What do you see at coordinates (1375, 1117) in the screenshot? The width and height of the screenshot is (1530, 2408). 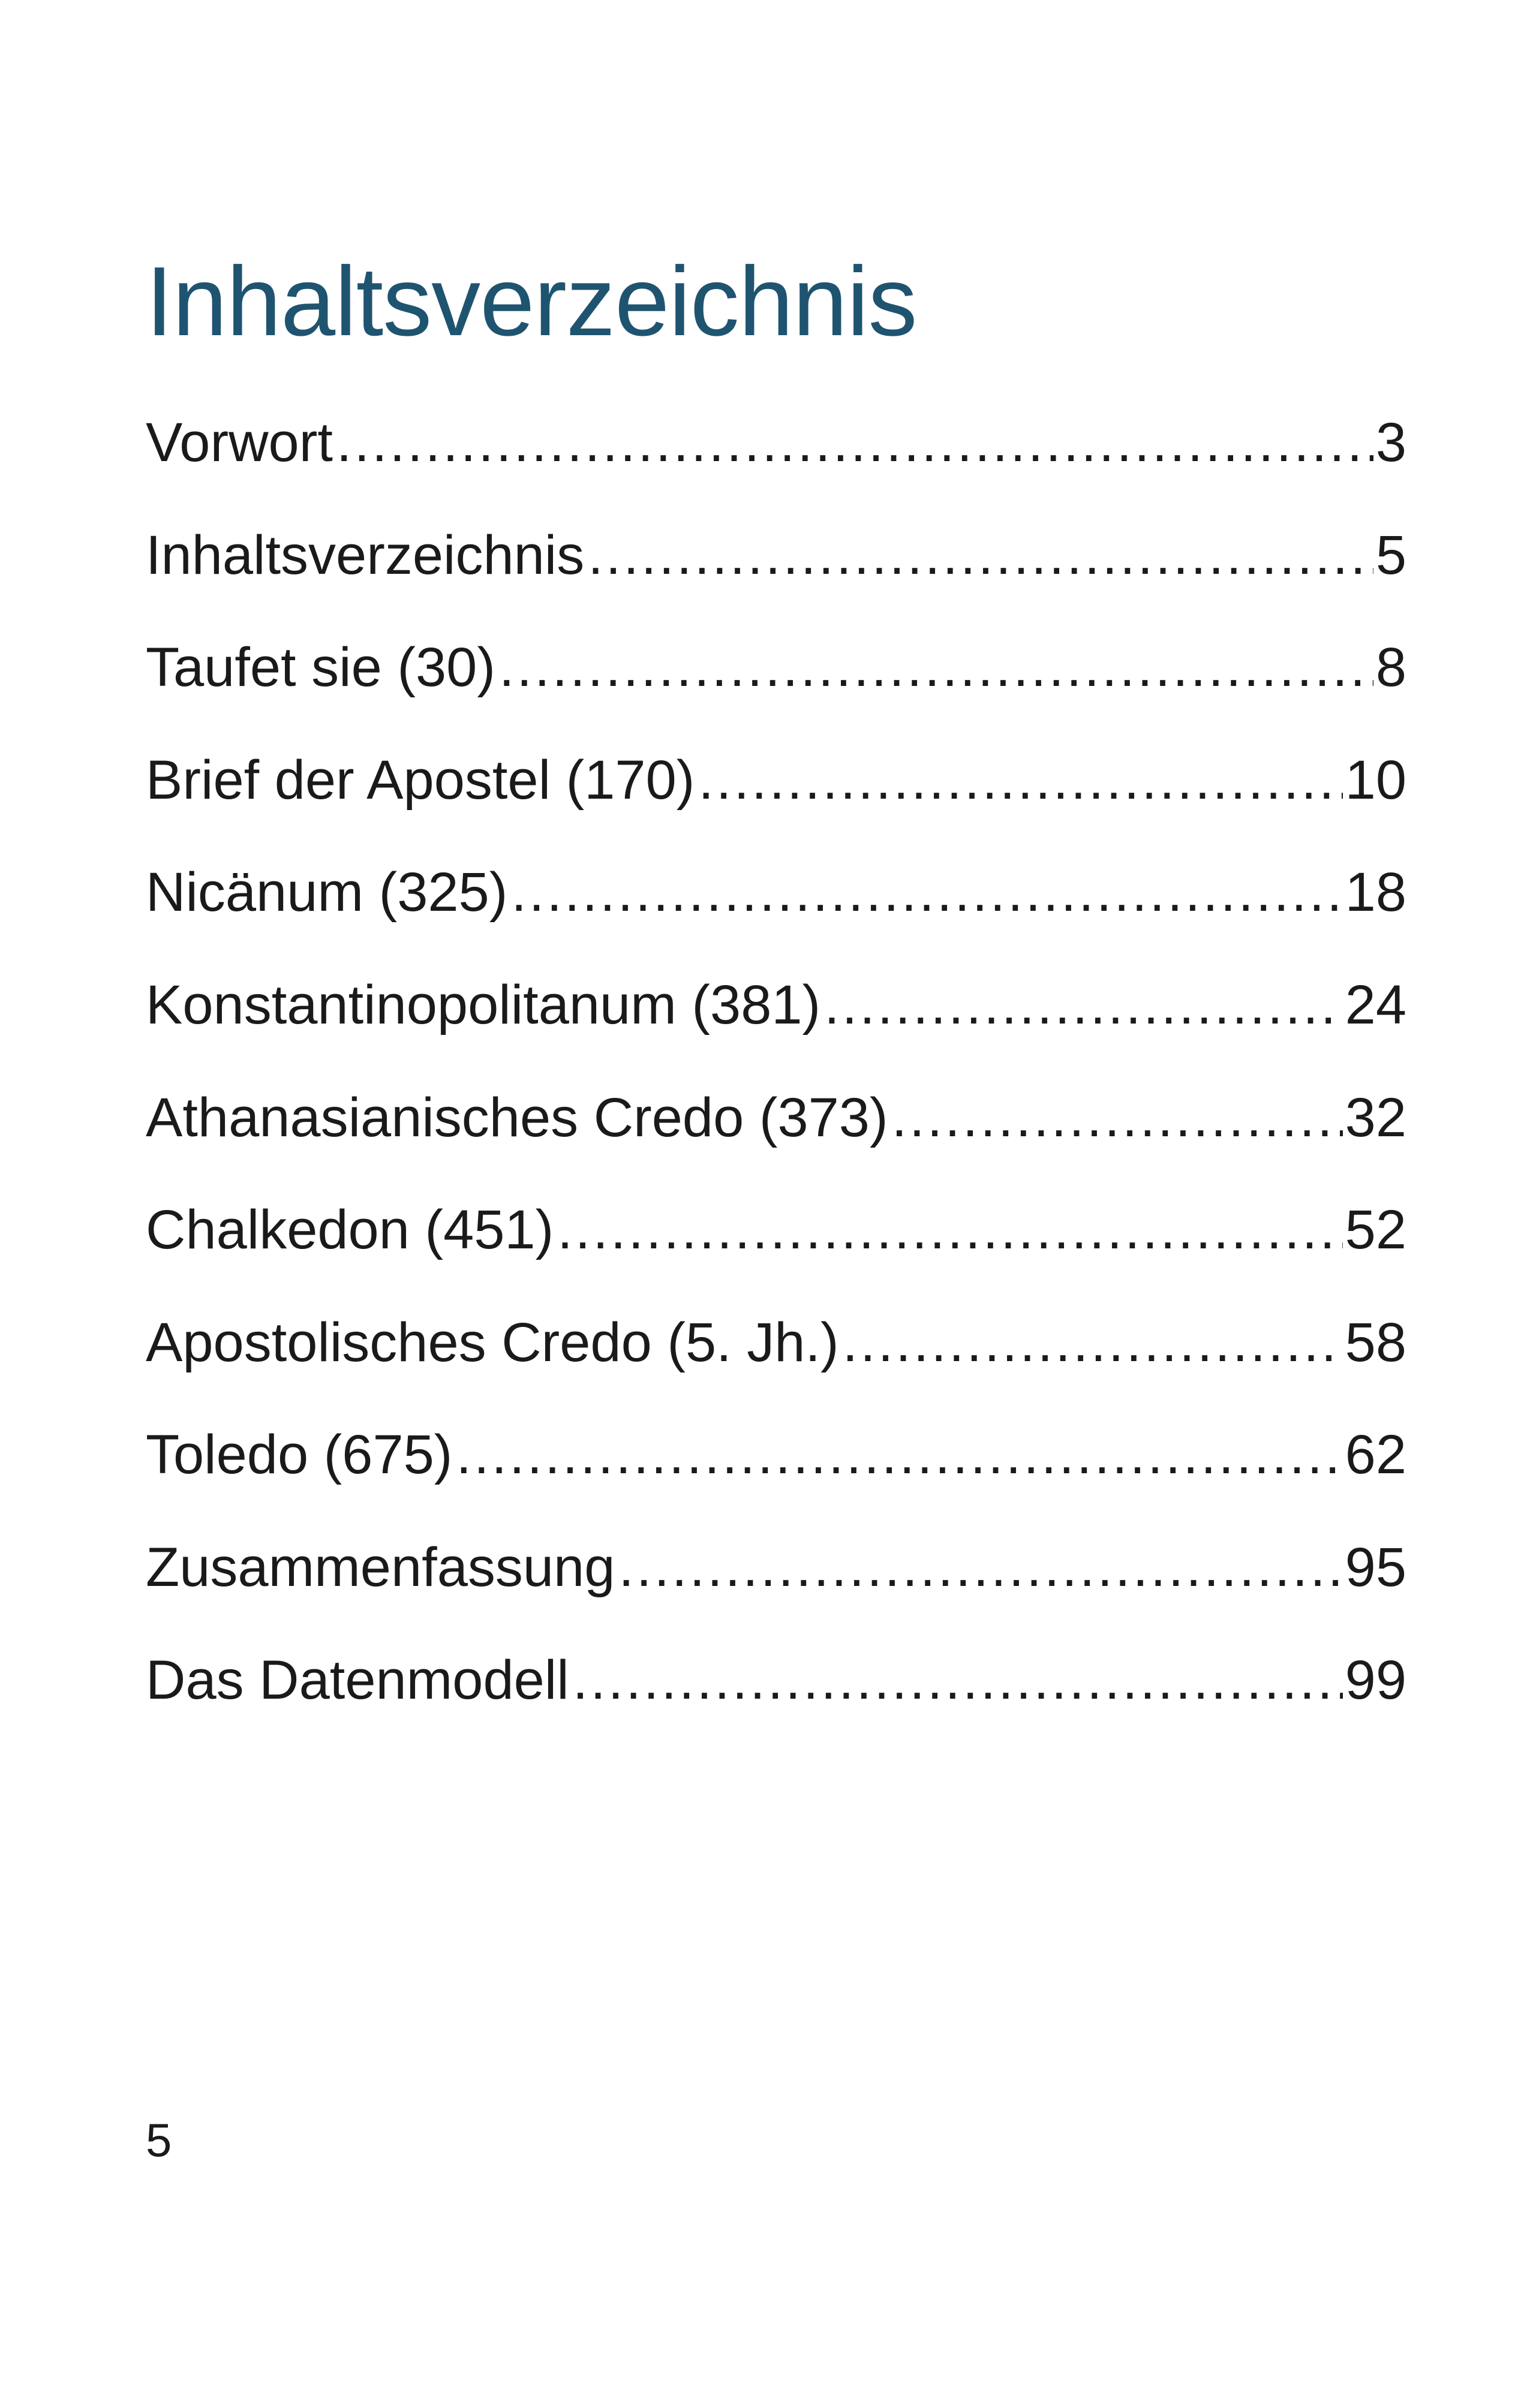 I see `toc-entry-page: 32` at bounding box center [1375, 1117].